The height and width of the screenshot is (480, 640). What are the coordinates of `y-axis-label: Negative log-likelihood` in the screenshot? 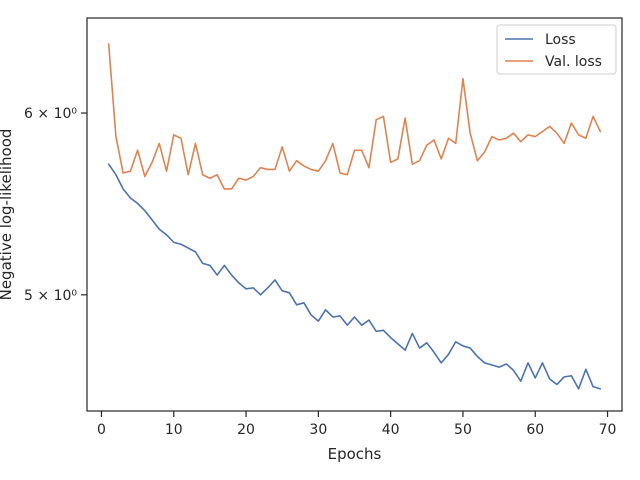 It's located at (7, 215).